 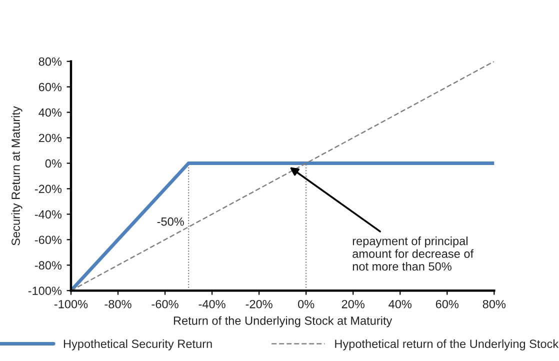 I want to click on y-tick-label: -80%, so click(x=48, y=265).